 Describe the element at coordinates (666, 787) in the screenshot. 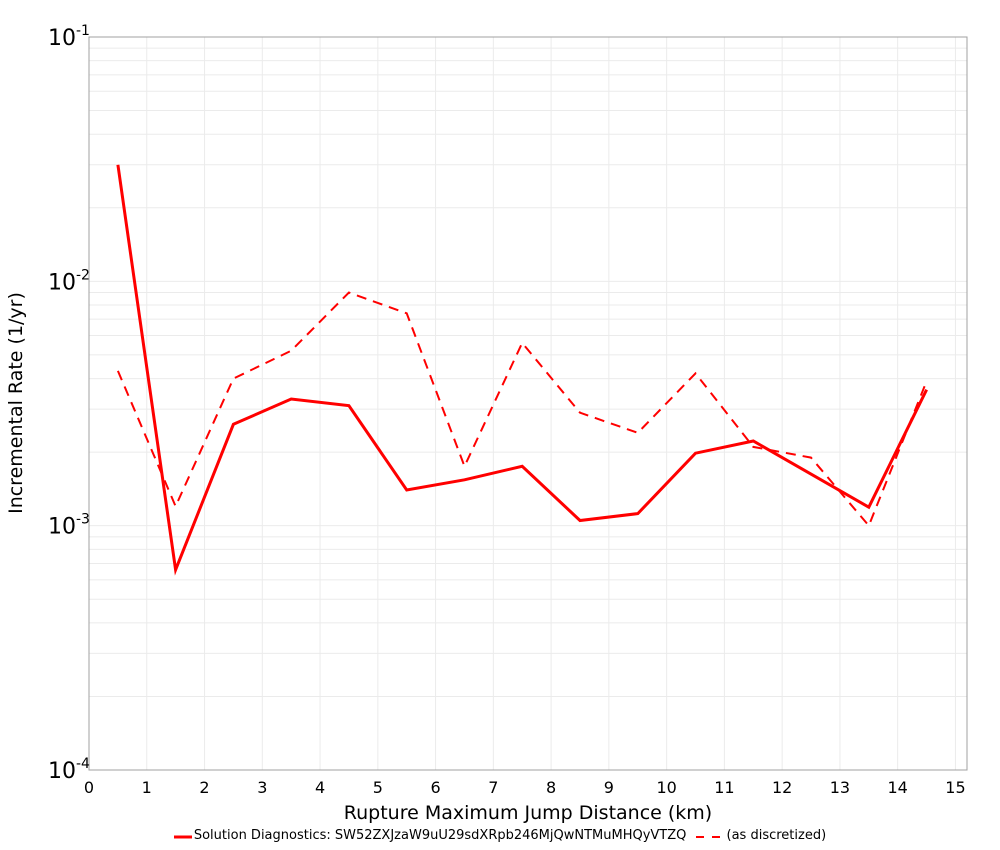

I see `x-tick-label: 10` at that location.